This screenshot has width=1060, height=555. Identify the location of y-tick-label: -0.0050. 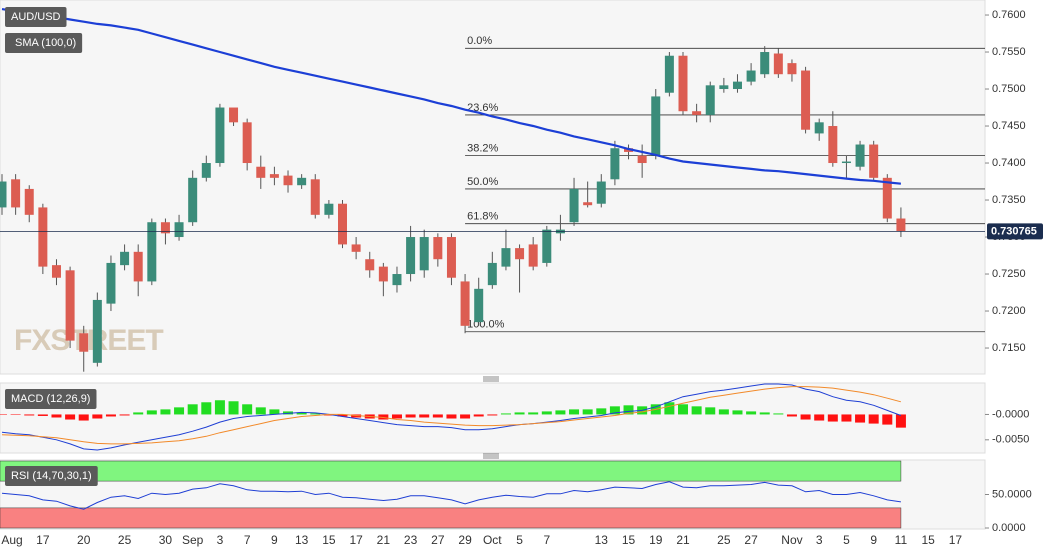
(1010, 440).